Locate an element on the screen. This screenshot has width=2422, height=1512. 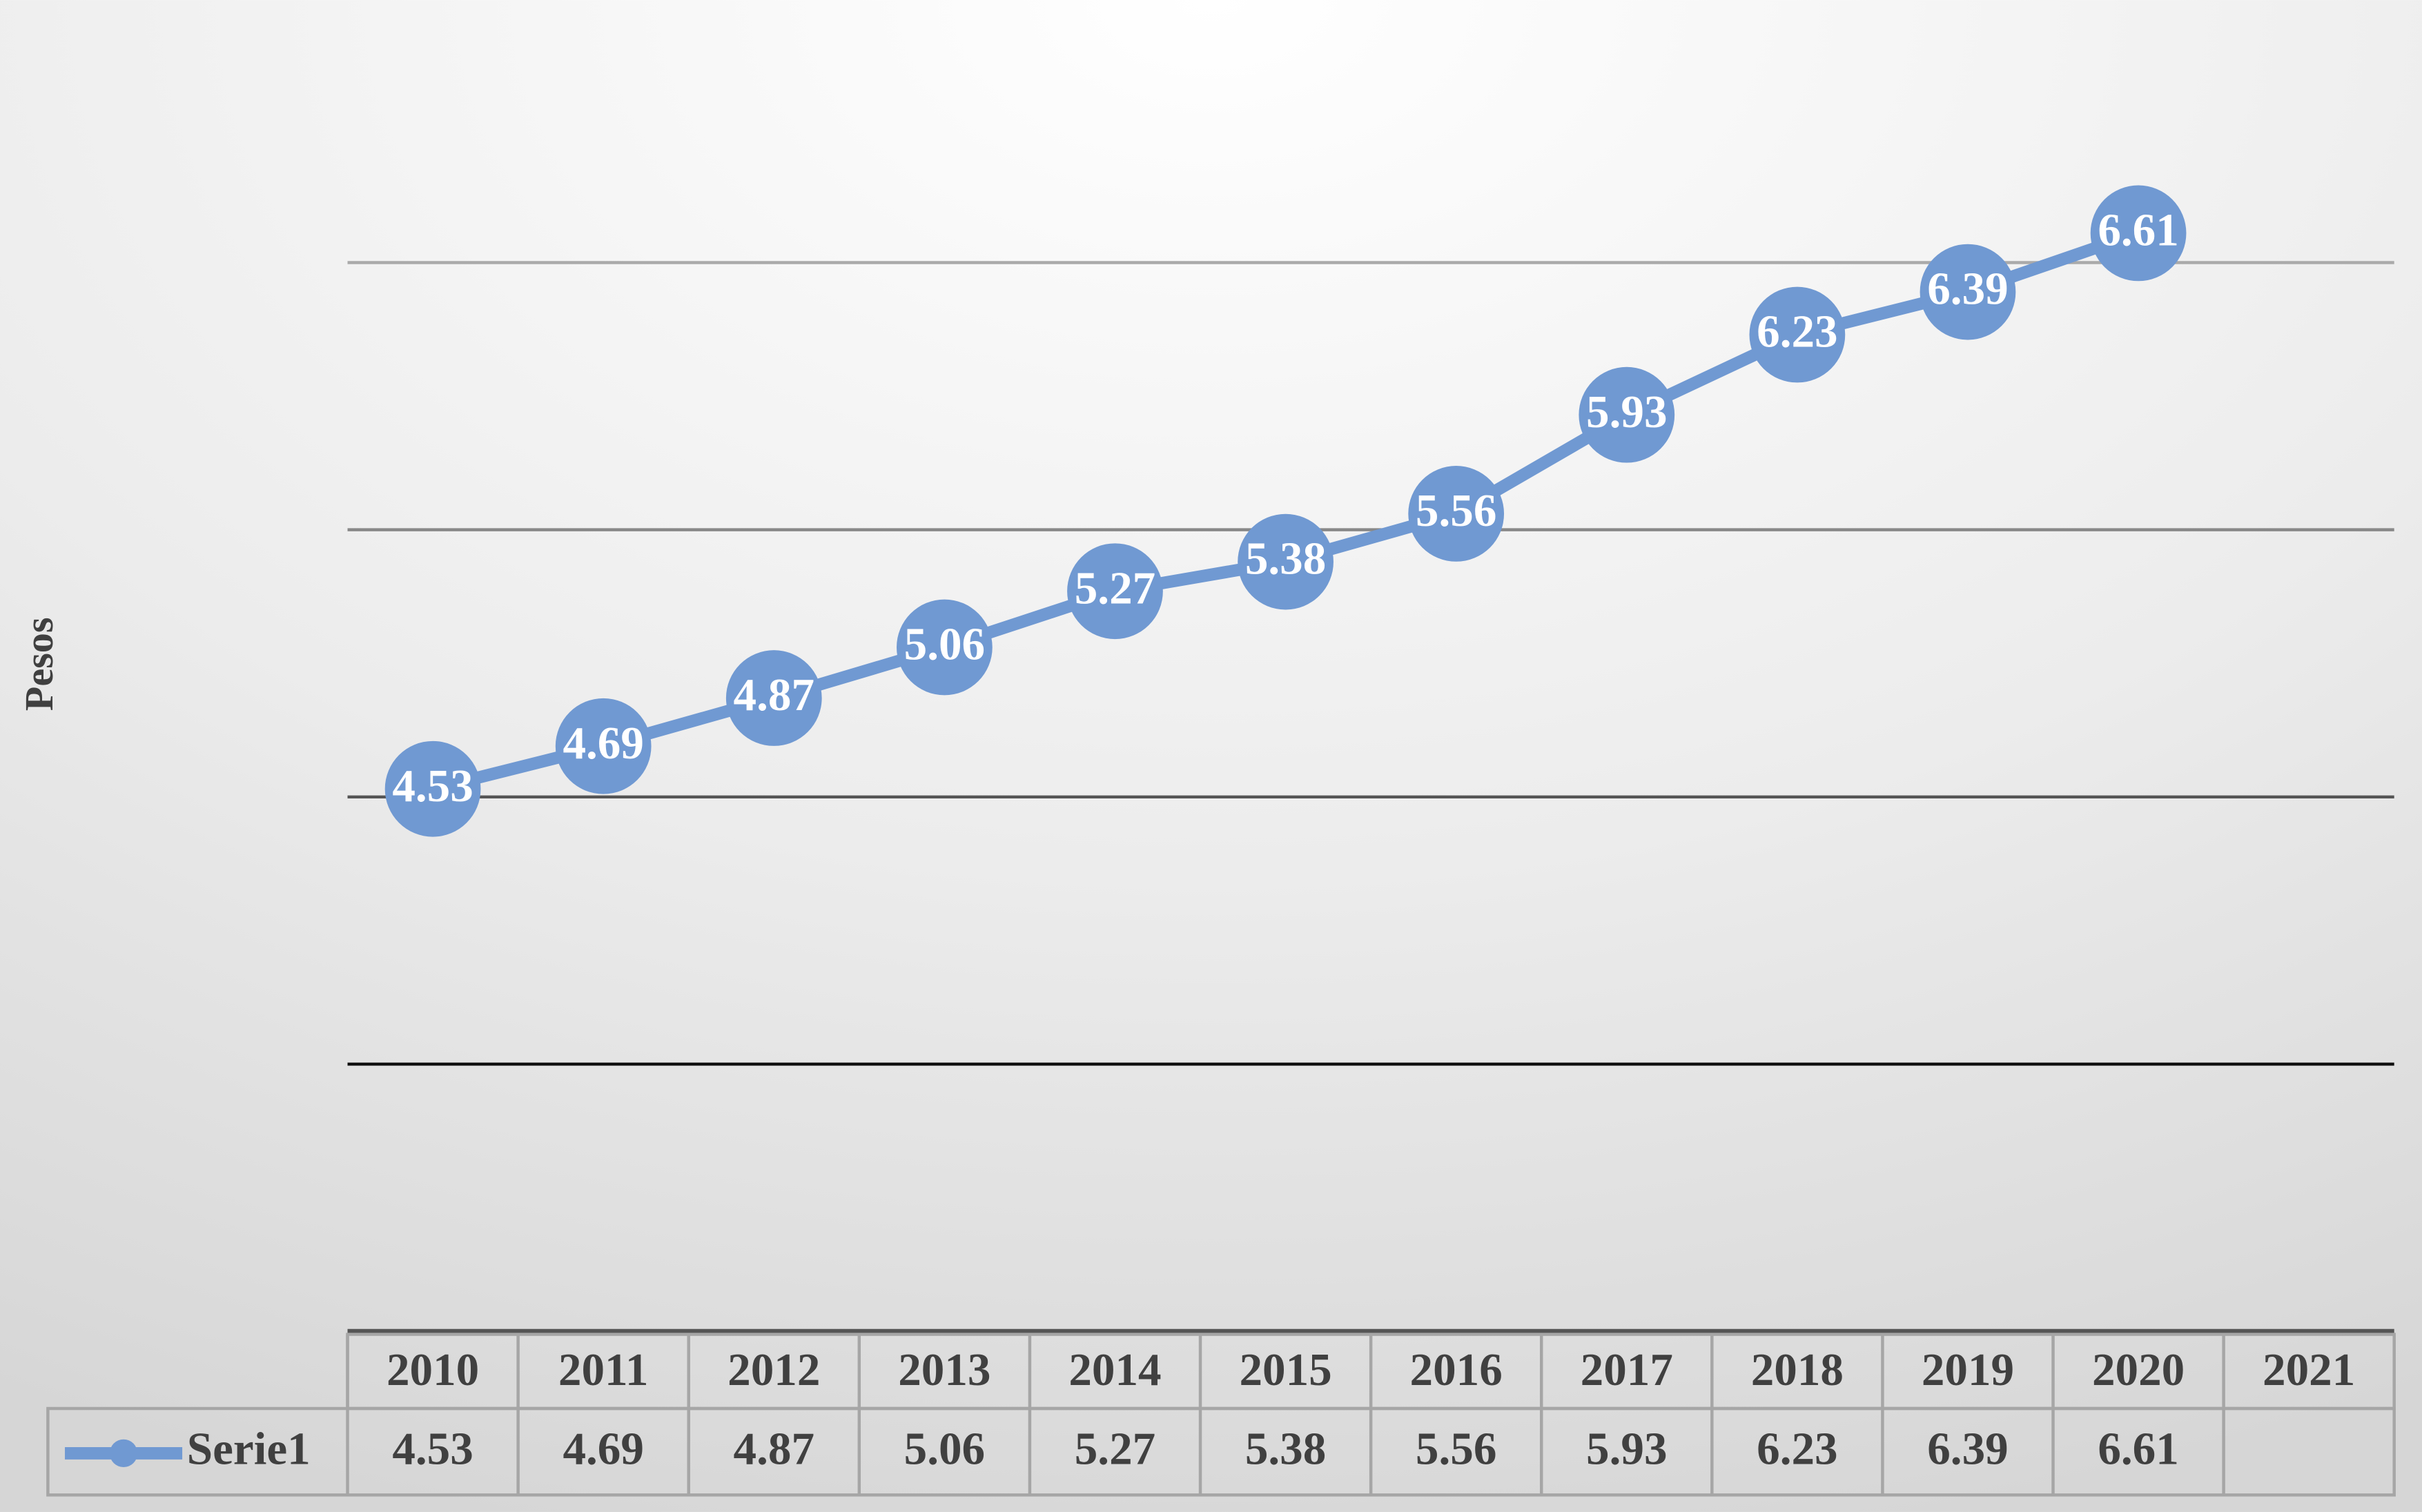
table-value: 5.27 is located at coordinates (1115, 1448).